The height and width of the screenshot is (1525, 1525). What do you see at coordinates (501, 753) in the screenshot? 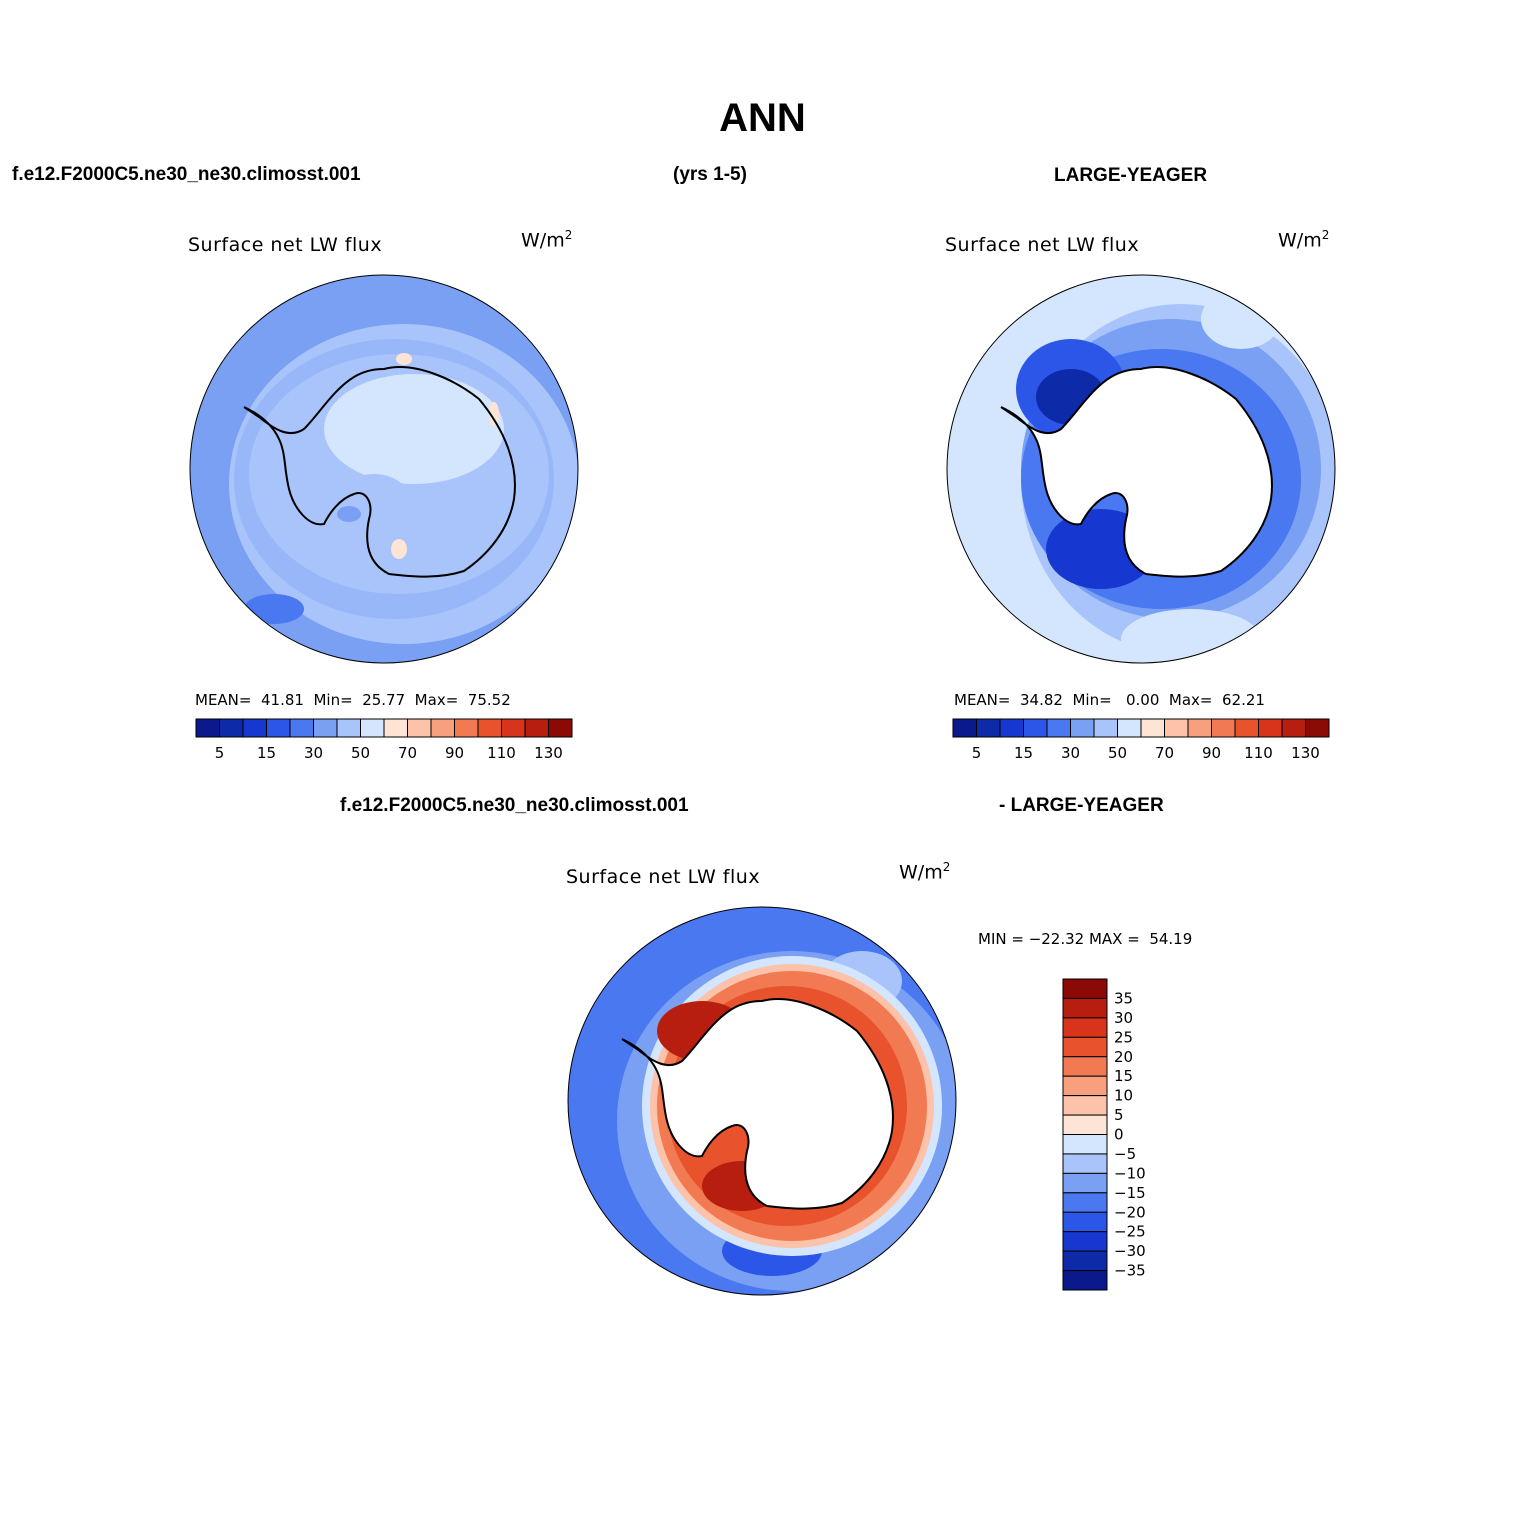
I see `panel1-colorbar-tick-label: 110` at bounding box center [501, 753].